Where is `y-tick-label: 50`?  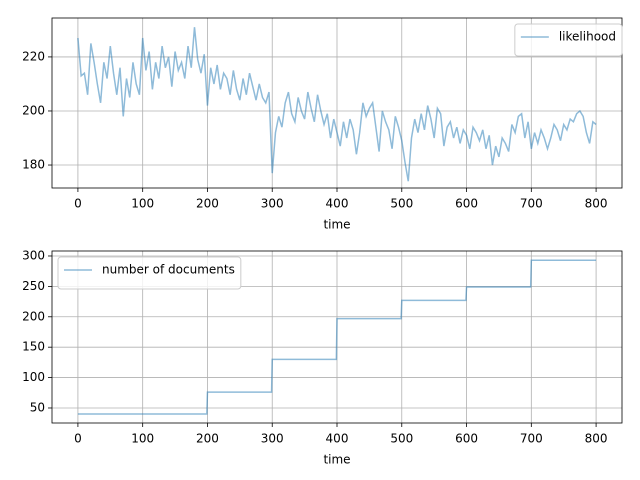 y-tick-label: 50 is located at coordinates (37, 407).